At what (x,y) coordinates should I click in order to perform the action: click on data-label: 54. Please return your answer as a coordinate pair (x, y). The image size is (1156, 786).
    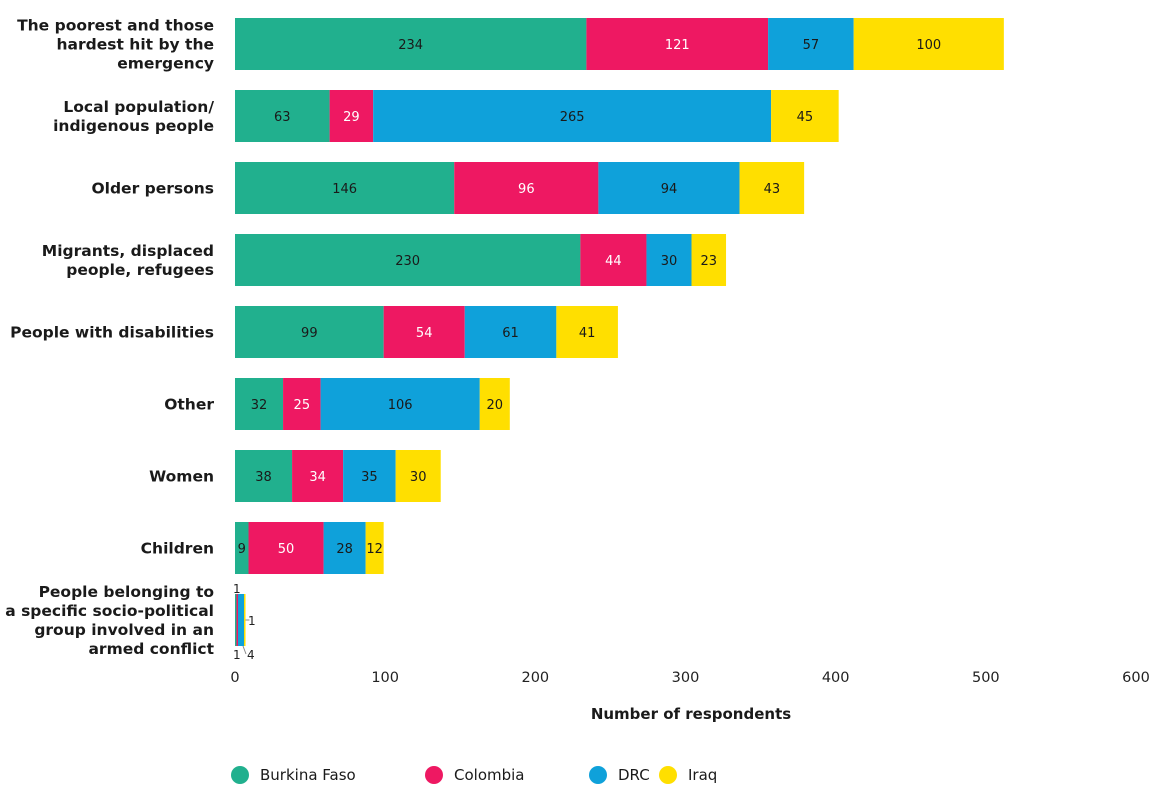
    Looking at the image, I should click on (424, 333).